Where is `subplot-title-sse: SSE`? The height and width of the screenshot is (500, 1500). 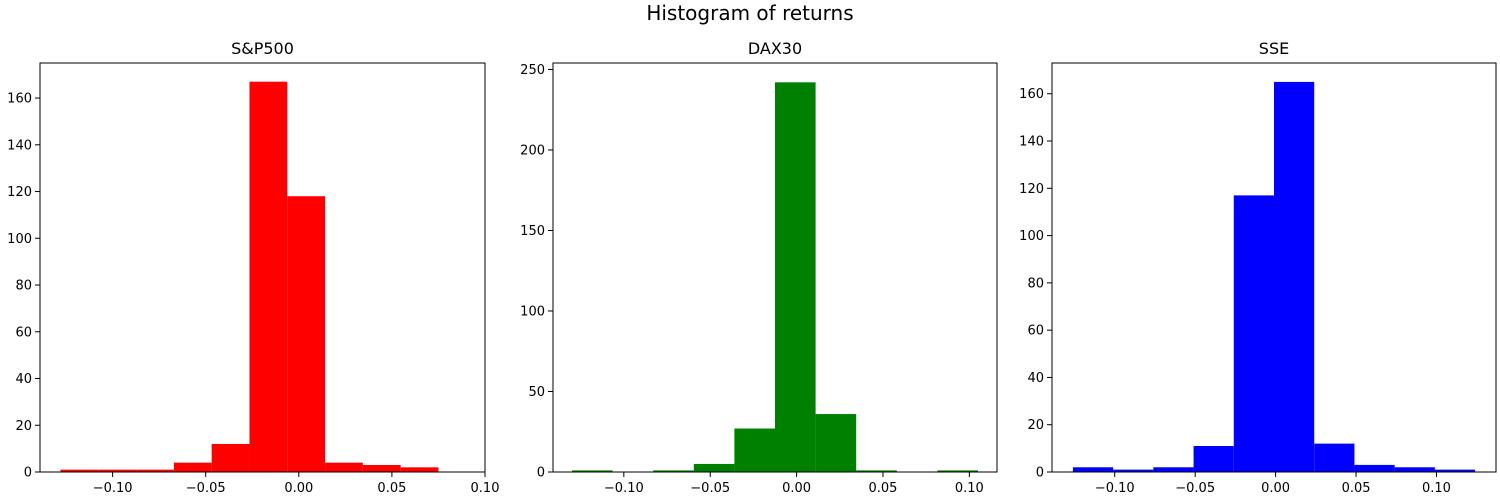 subplot-title-sse: SSE is located at coordinates (1274, 48).